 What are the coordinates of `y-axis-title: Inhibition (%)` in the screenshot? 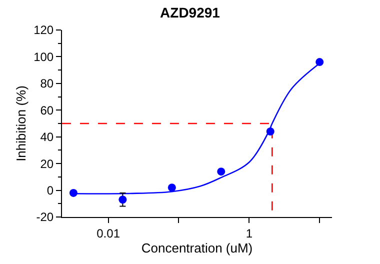 It's located at (21, 124).